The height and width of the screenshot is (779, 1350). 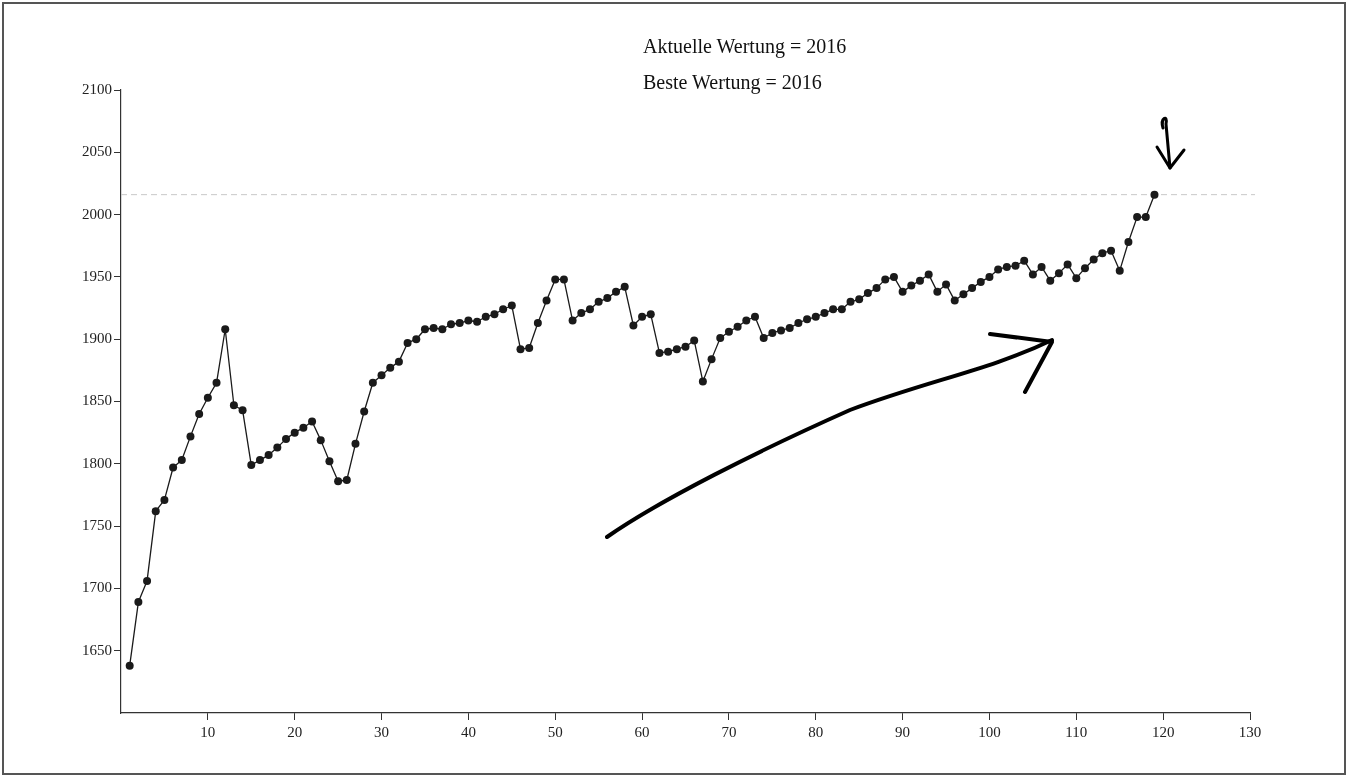 I want to click on x-tick-label: 10, so click(x=208, y=731).